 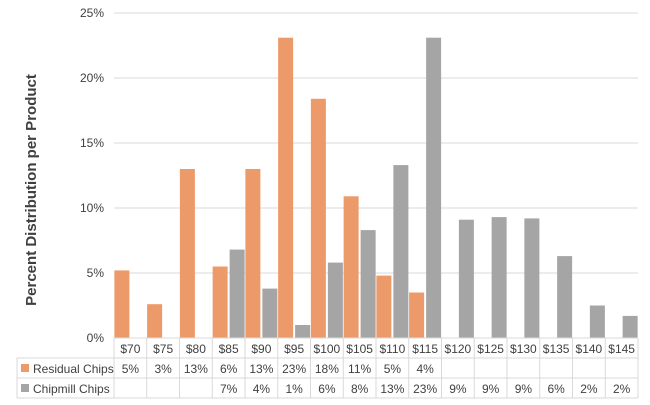 What do you see at coordinates (130, 349) in the screenshot?
I see `x-tick-label: $70` at bounding box center [130, 349].